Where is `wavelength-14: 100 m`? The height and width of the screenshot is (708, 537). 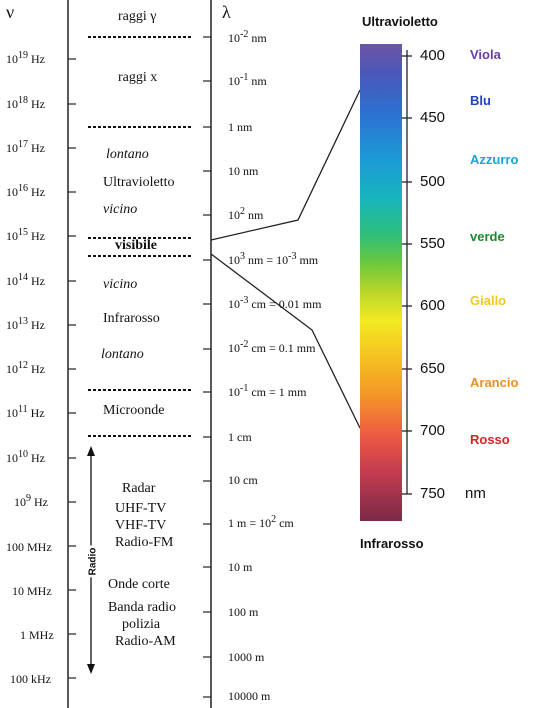
wavelength-14: 100 m is located at coordinates (243, 612).